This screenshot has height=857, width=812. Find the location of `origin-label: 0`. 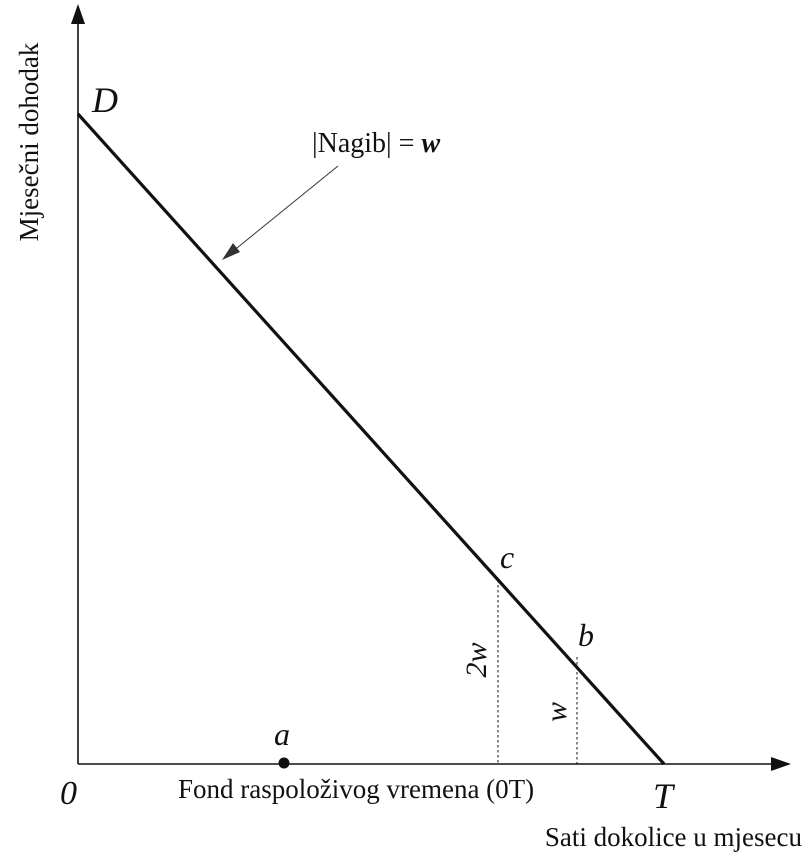

origin-label: 0 is located at coordinates (68, 793).